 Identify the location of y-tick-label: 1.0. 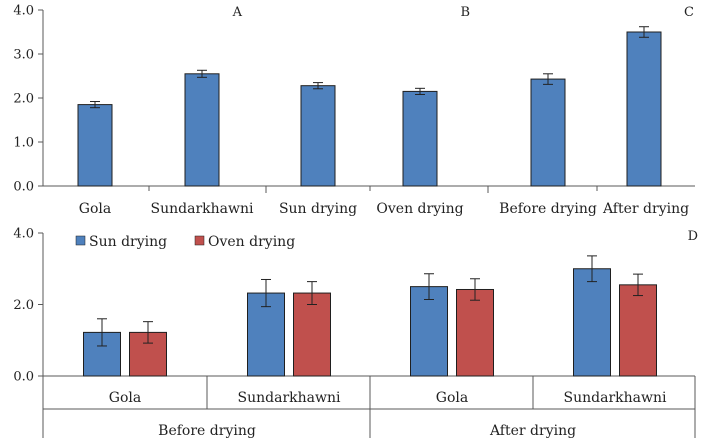
(23, 143).